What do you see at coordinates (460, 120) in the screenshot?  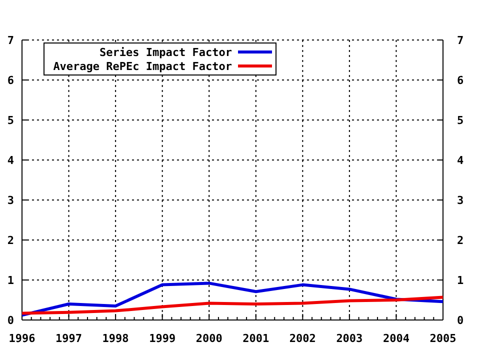 I see `y2-tick-label: 5` at bounding box center [460, 120].